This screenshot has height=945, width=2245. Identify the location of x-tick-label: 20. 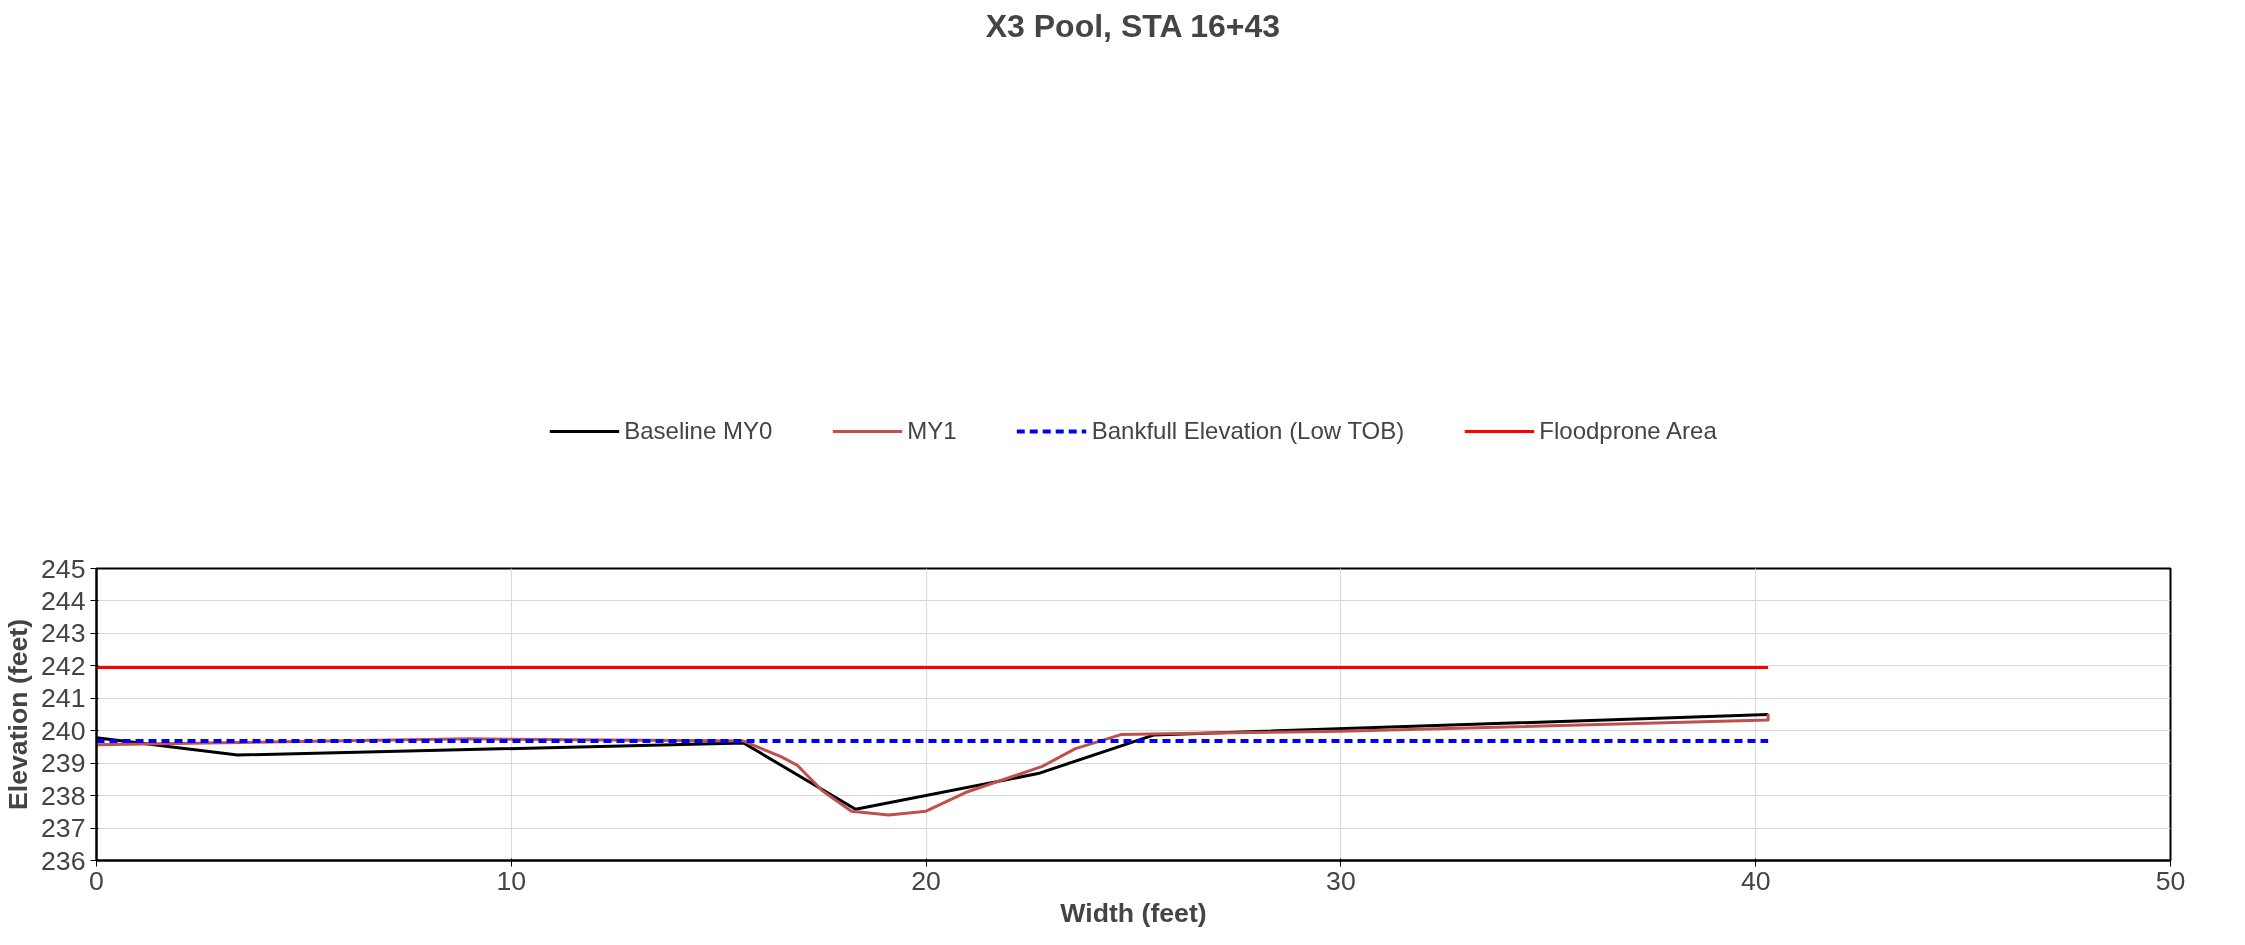
(926, 880).